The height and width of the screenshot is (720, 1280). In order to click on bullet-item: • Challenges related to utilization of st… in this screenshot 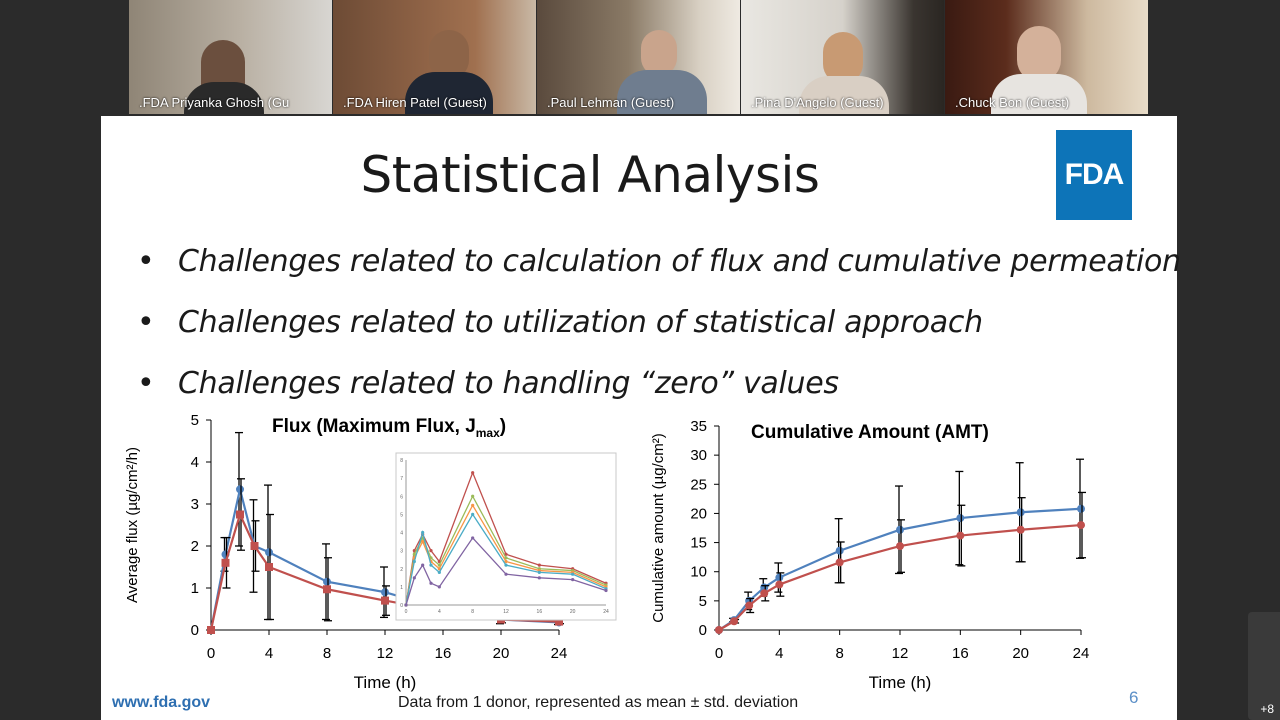, I will do `click(657, 330)`.